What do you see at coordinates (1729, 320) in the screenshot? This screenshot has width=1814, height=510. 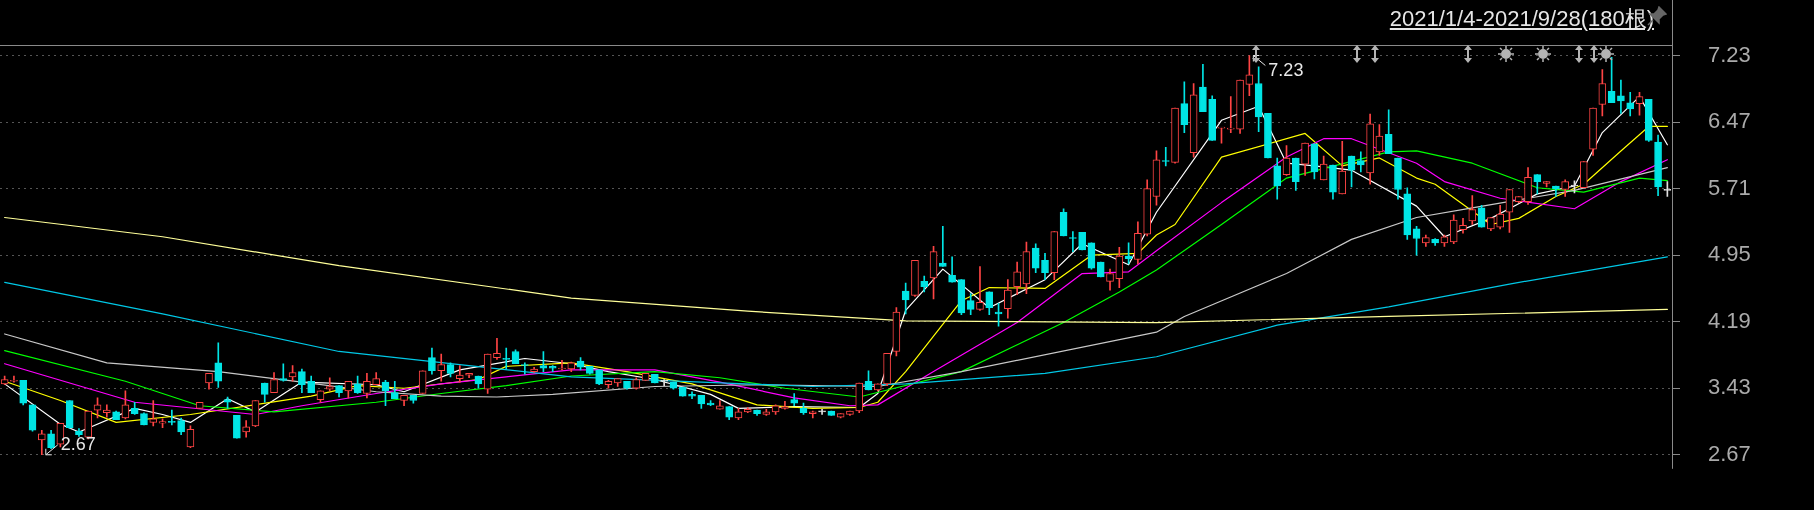 I see `y-tick-label: 4.19` at bounding box center [1729, 320].